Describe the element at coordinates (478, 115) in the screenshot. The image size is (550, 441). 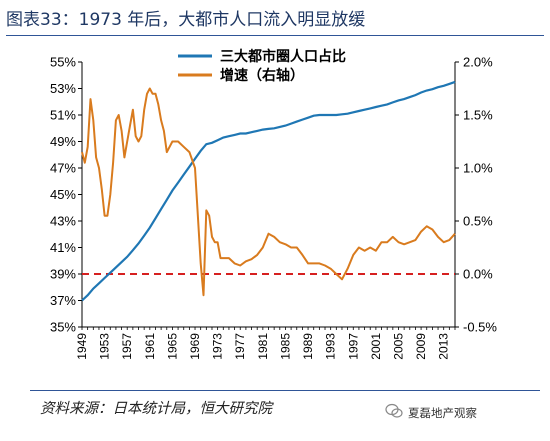
I see `right-tick-label: 1.5%` at that location.